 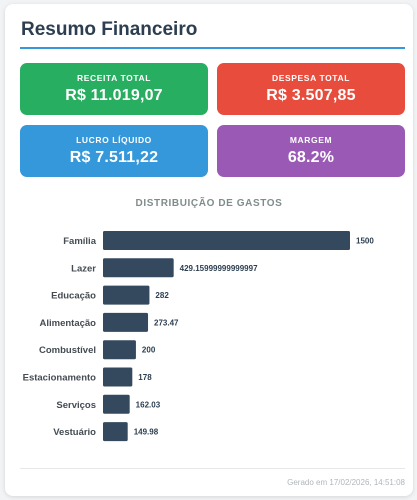 I want to click on category-label: Alimentação, so click(x=68, y=323).